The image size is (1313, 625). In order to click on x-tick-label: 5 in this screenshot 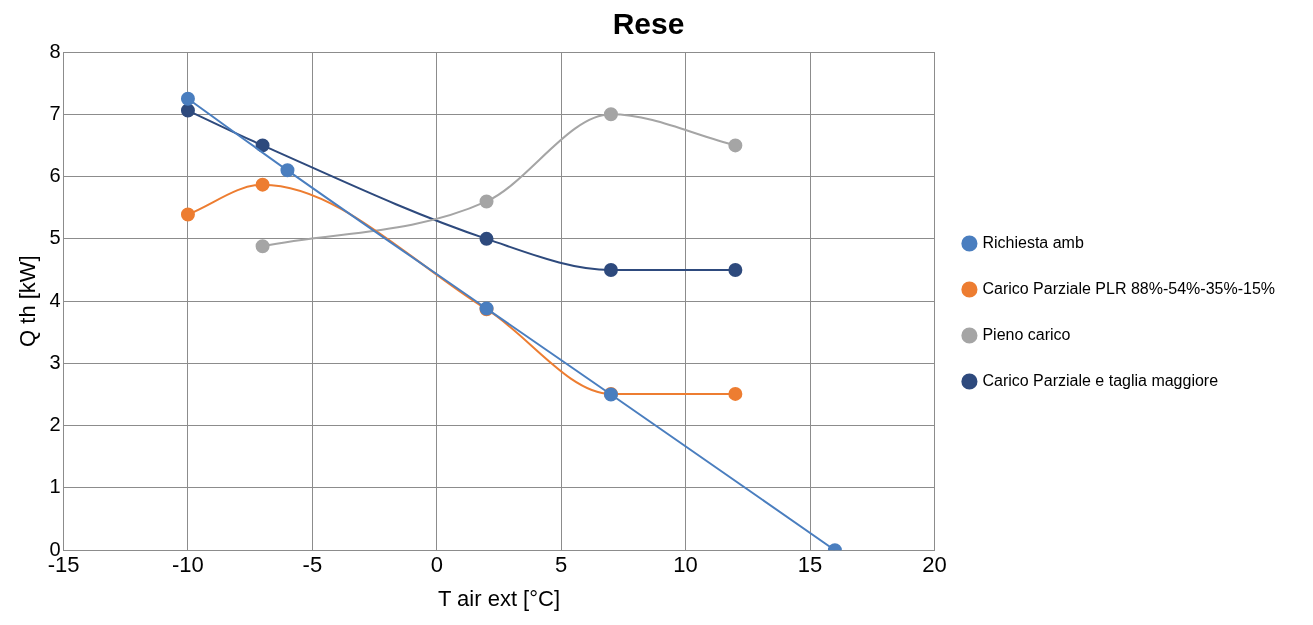, I will do `click(561, 565)`.